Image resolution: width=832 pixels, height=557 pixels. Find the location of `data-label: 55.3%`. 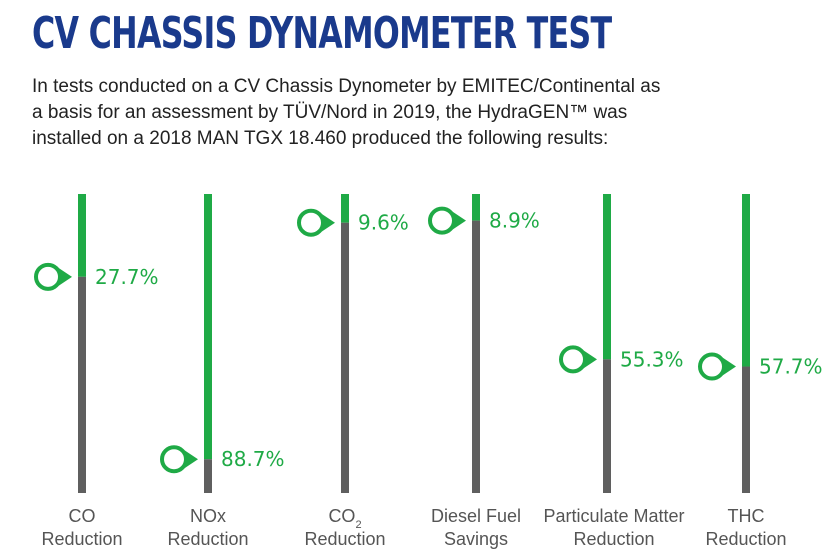

data-label: 55.3% is located at coordinates (652, 359).